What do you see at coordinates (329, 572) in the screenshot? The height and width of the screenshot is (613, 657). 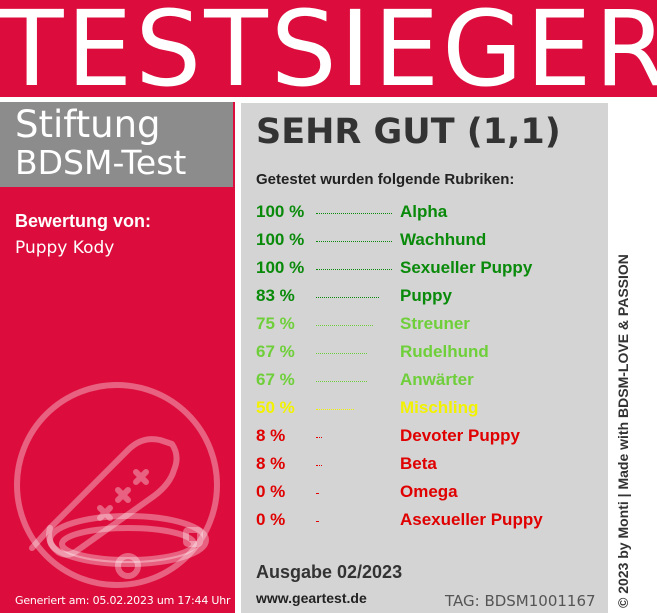 I see `issue-label: Ausgabe 02/2023` at bounding box center [329, 572].